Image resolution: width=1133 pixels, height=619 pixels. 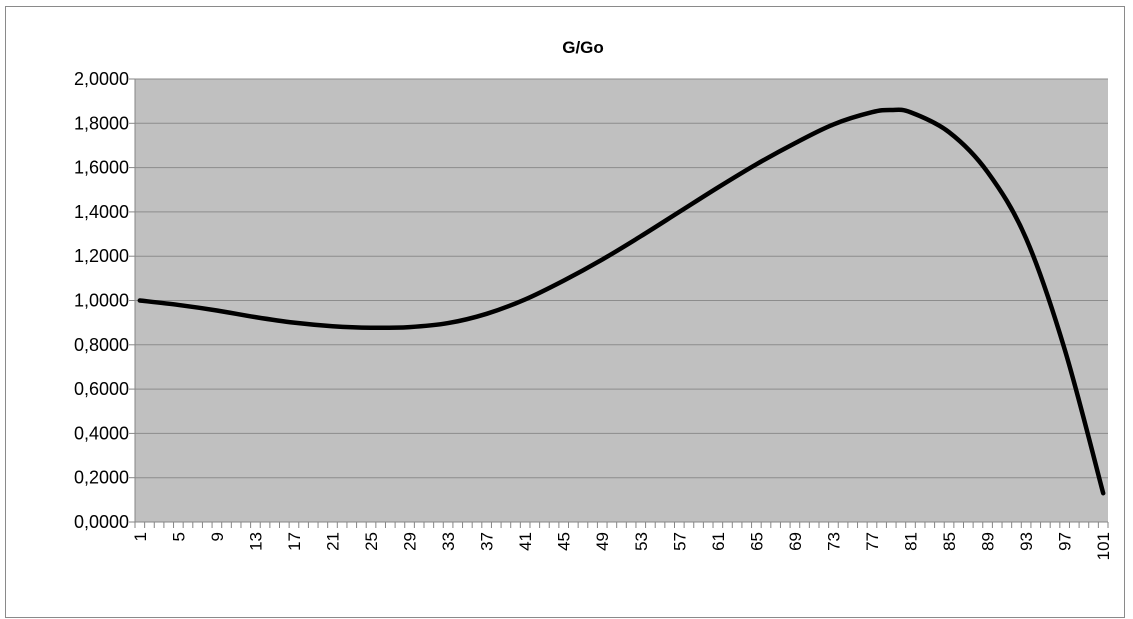 What do you see at coordinates (718, 541) in the screenshot?
I see `x-tick-label: 61` at bounding box center [718, 541].